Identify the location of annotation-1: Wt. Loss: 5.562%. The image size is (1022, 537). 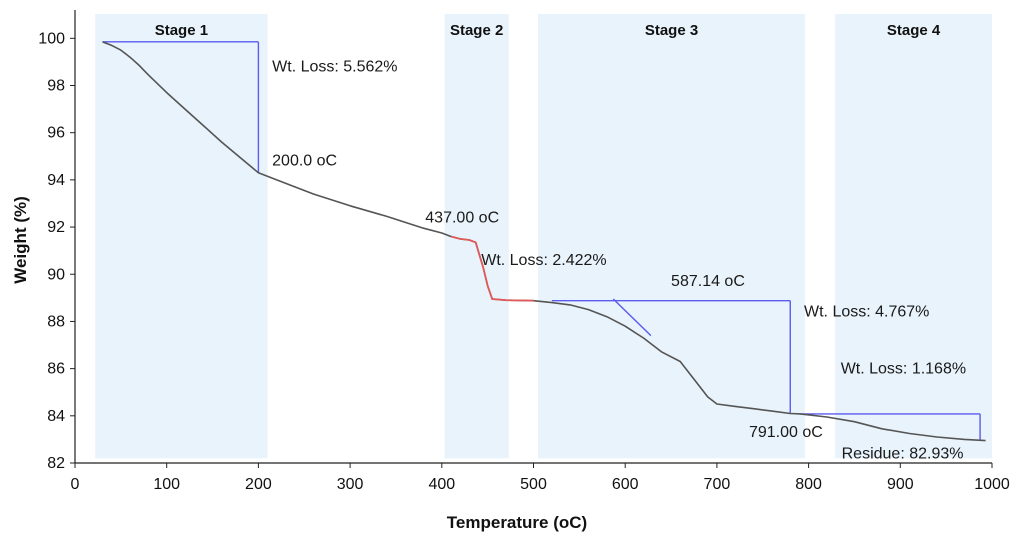
(334, 66).